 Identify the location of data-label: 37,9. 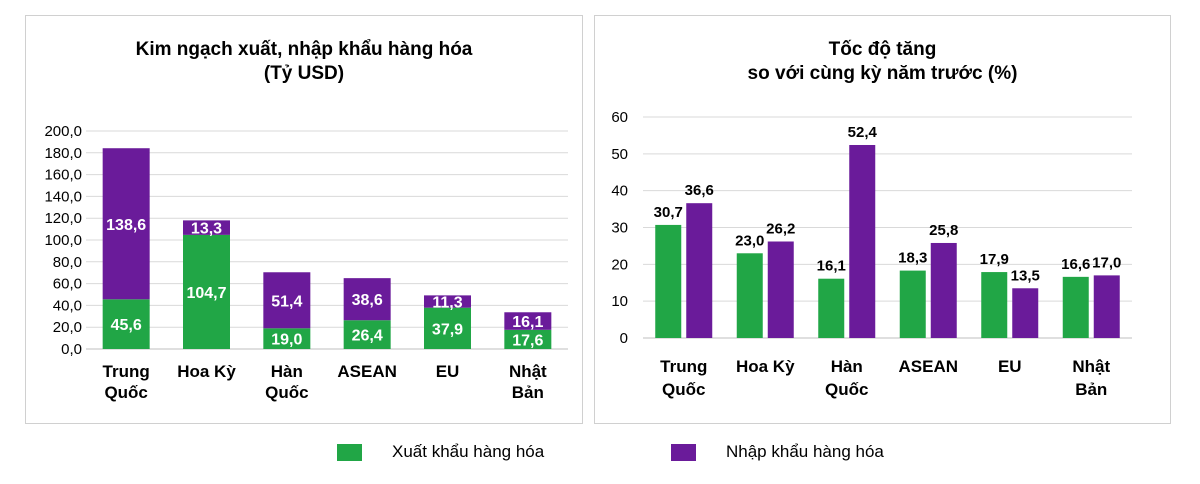
(447, 329).